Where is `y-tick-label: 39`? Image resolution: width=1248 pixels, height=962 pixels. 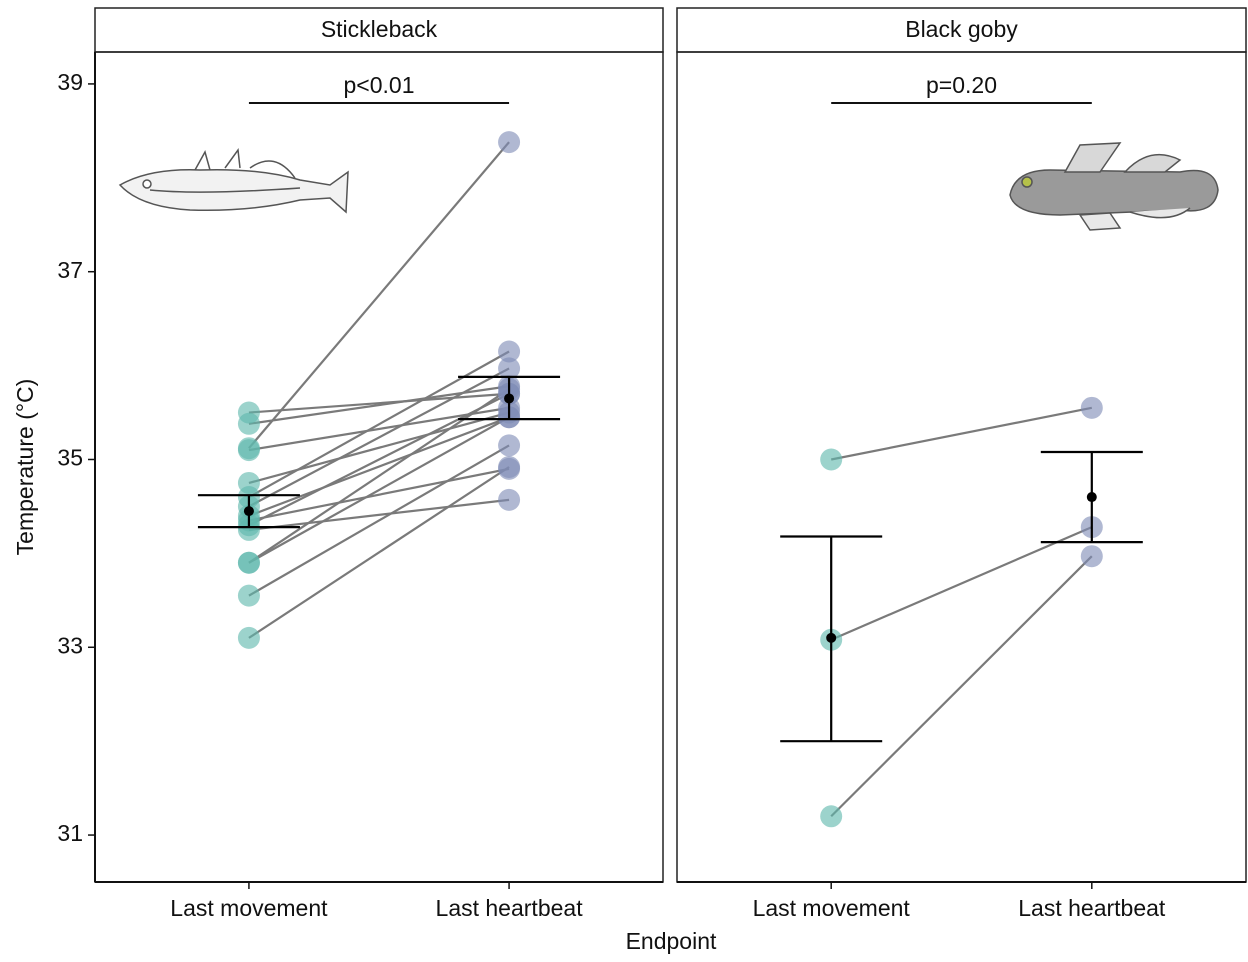 y-tick-label: 39 is located at coordinates (70, 82).